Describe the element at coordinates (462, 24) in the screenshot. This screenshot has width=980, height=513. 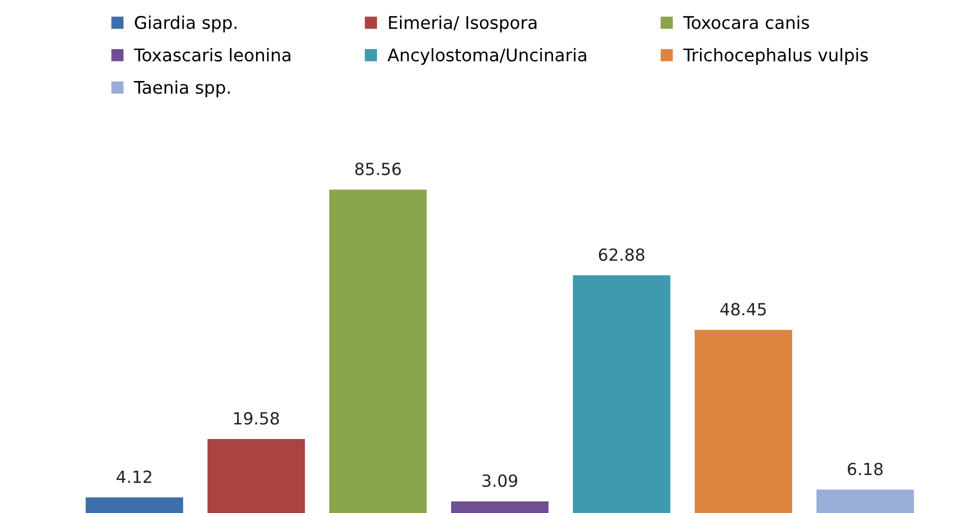
I see `legend-label: Eimeria/ Isospora` at that location.